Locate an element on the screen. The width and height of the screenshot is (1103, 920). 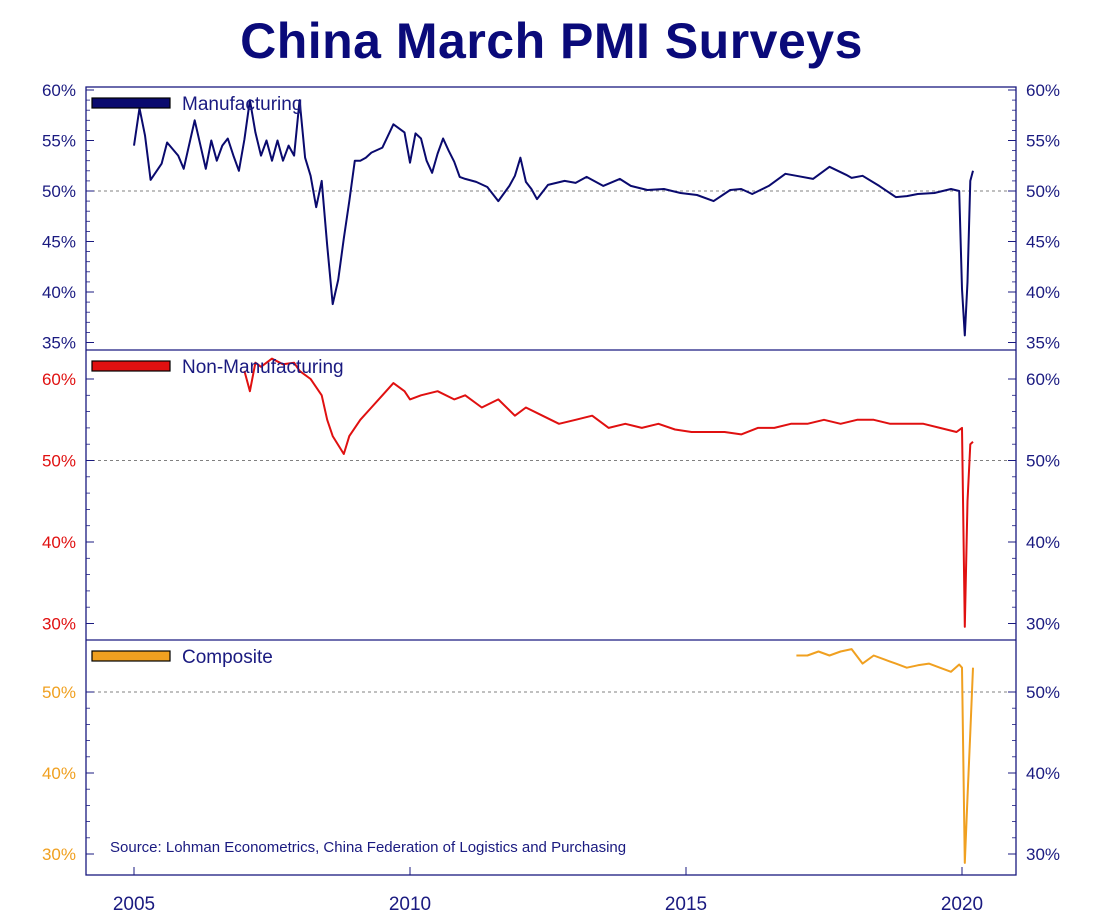
y-tick-label-right: 35% is located at coordinates (1043, 343).